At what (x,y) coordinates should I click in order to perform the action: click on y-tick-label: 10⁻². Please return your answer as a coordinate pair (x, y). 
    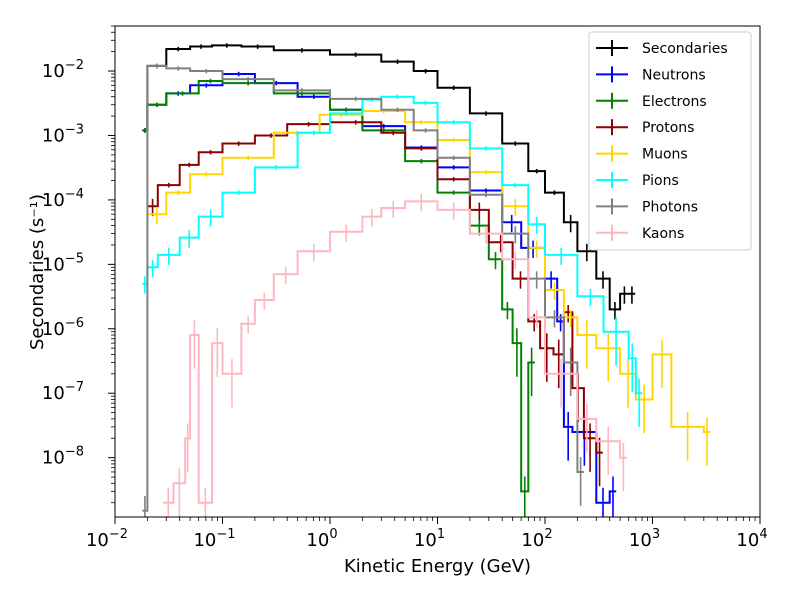
    Looking at the image, I should click on (63, 70).